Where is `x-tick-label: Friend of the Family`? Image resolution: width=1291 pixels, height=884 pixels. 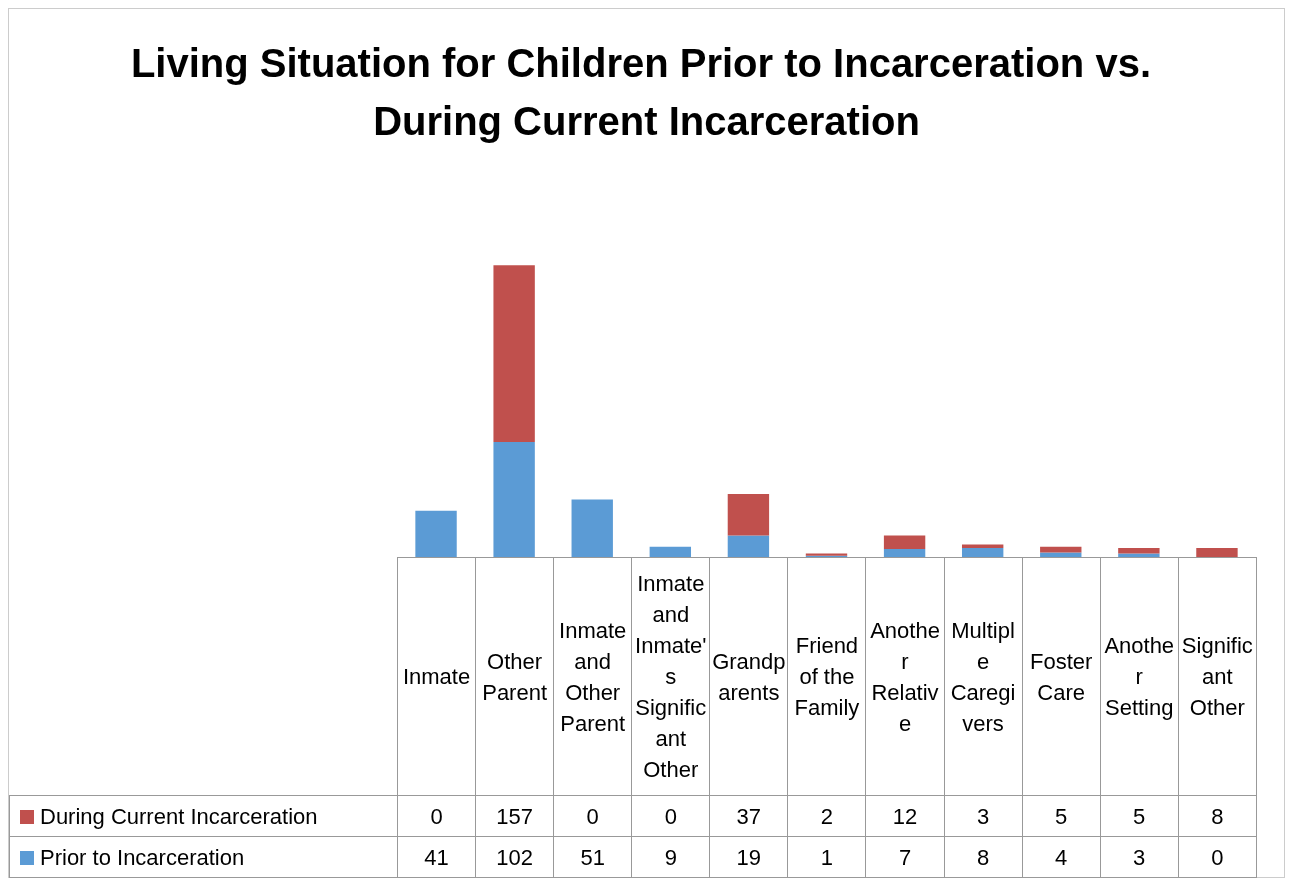
x-tick-label: Friend of the Family is located at coordinates (826, 676).